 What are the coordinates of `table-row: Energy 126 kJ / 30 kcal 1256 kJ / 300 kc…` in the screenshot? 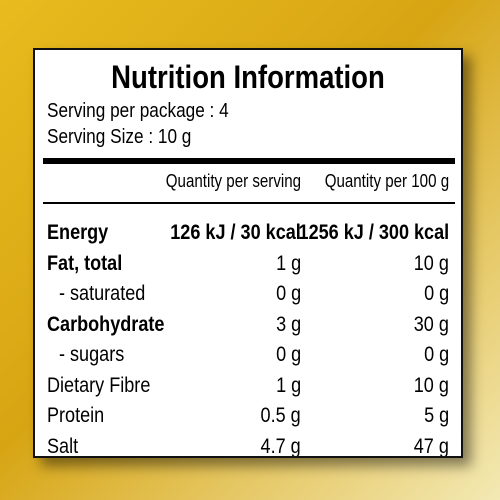 It's located at (248, 233).